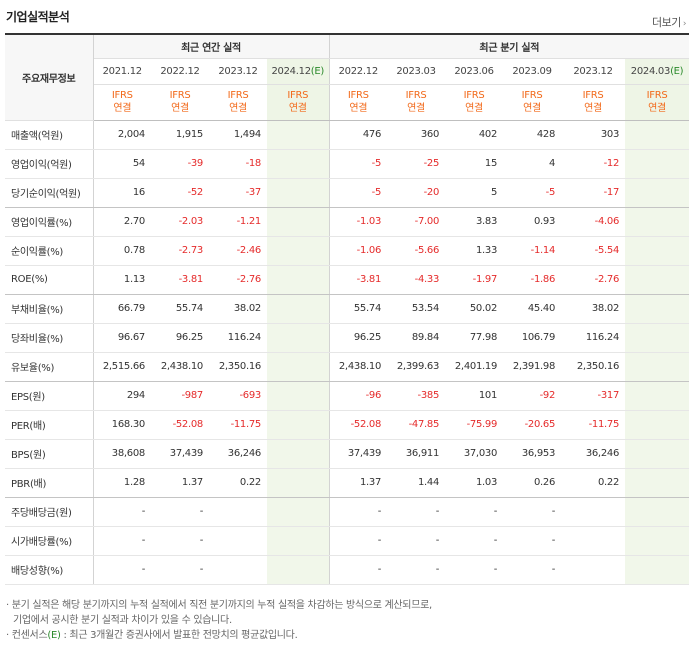 This screenshot has height=648, width=694. I want to click on period-header: 2022.12, so click(358, 71).